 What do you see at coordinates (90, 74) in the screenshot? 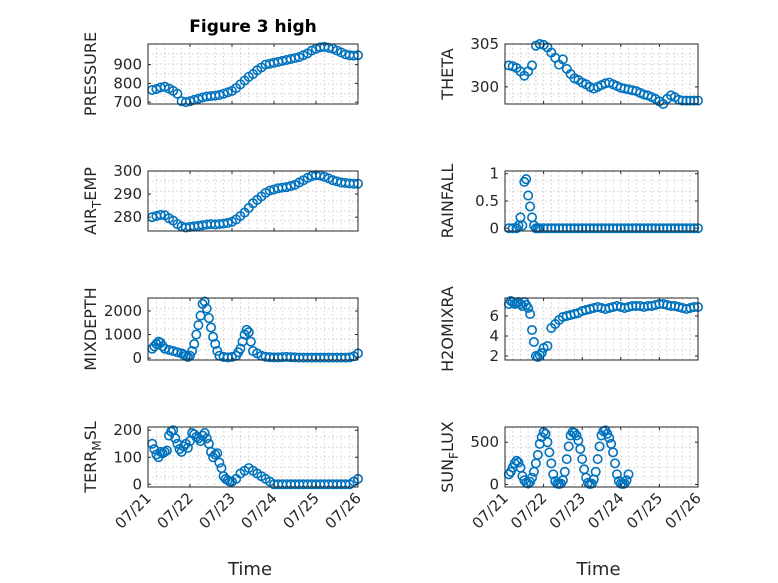
I see `y-axis-label: PRESSURE` at bounding box center [90, 74].